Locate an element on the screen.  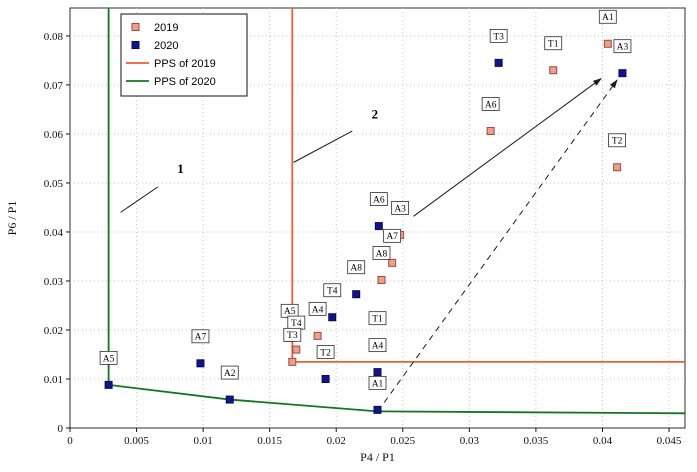
x-axis-title: P4 / P1 is located at coordinates (377, 457).